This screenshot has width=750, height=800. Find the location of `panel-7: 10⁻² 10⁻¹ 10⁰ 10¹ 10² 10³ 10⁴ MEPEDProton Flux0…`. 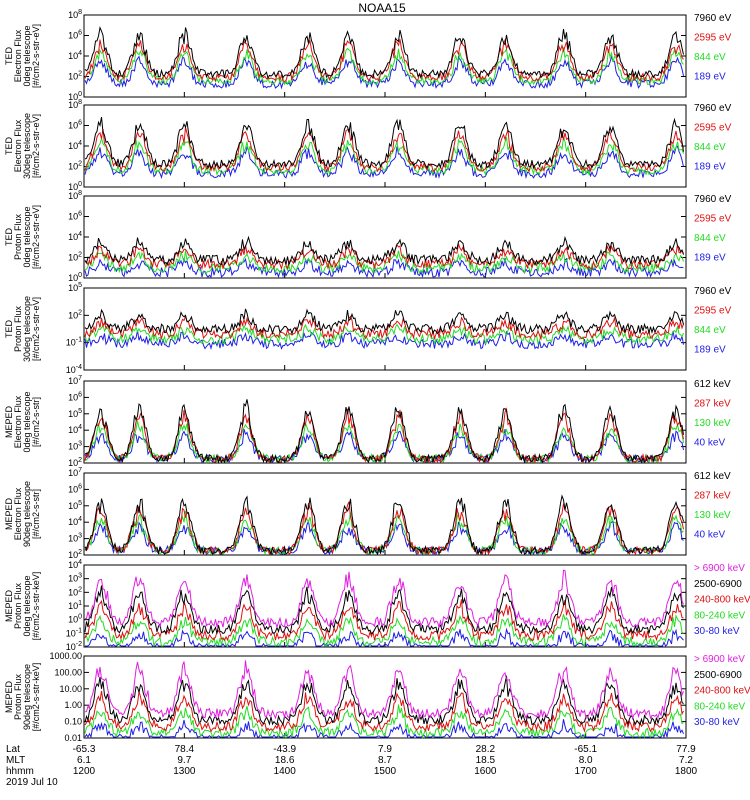

panel-7: 10⁻² 10⁻¹ 10⁰ 10¹ 10² 10³ 10⁴ MEPEDProton Flux0… is located at coordinates (377, 605).